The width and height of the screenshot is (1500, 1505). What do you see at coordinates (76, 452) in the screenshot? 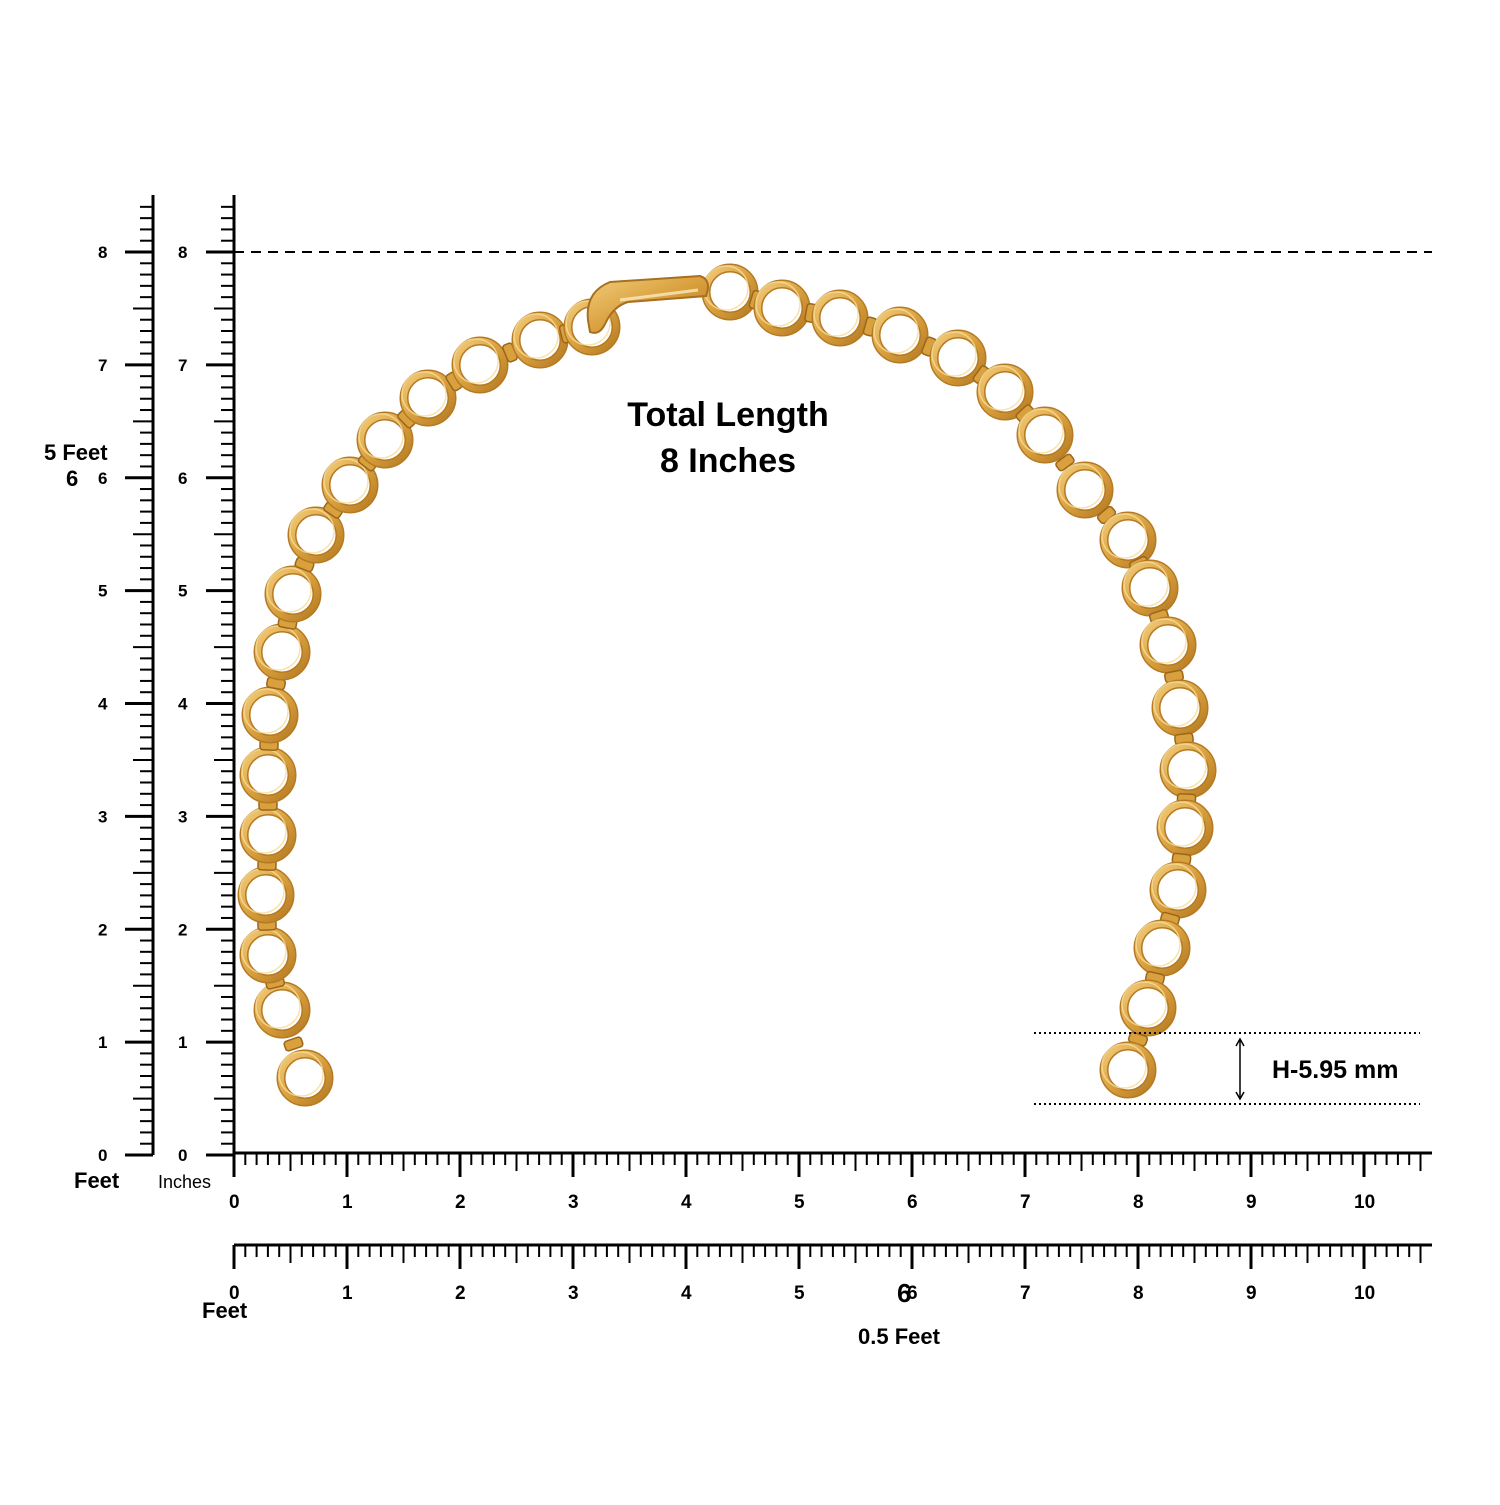
I see `left-label-5-feet: 5 Feet` at bounding box center [76, 452].